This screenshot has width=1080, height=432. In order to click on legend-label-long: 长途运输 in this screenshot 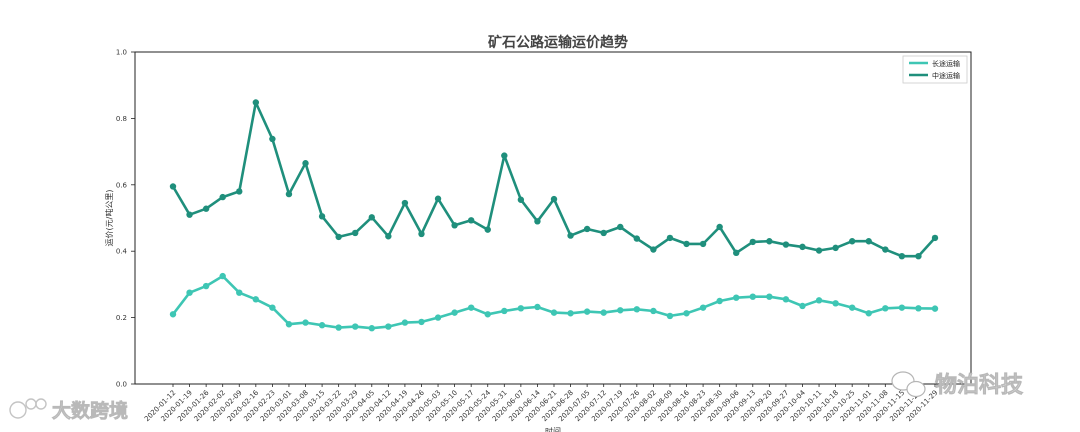, I will do `click(946, 63)`.